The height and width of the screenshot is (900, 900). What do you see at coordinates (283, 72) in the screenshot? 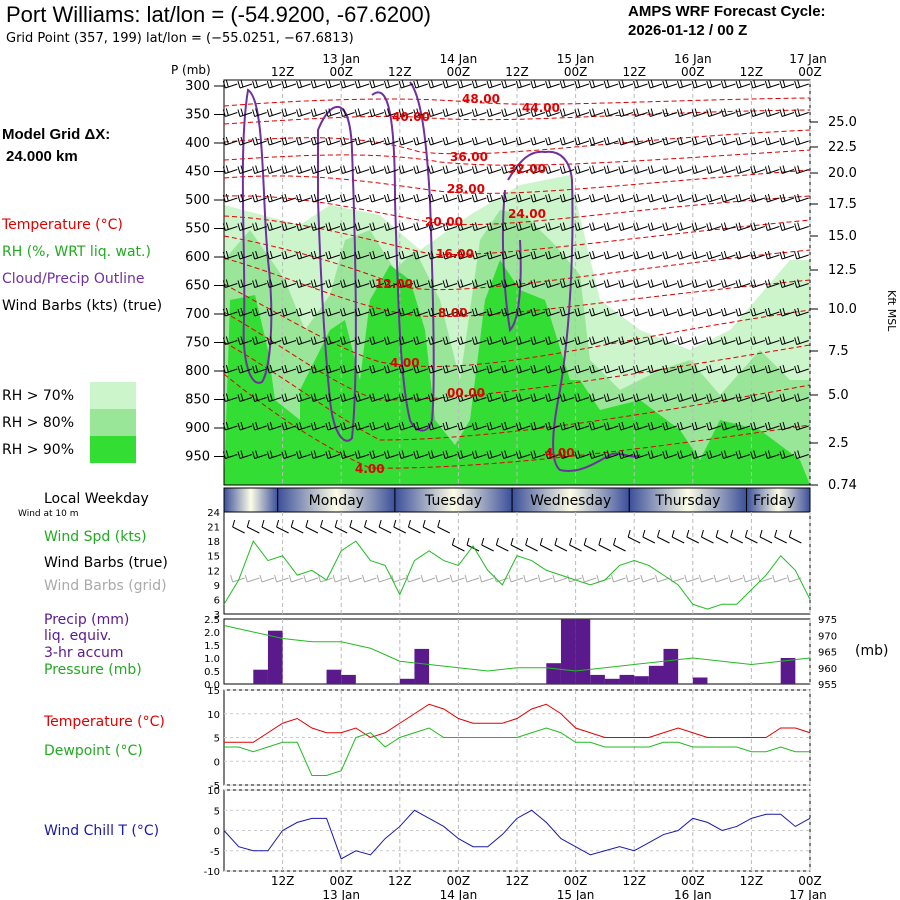
I see `time-tick-label: 12Z` at bounding box center [283, 72].